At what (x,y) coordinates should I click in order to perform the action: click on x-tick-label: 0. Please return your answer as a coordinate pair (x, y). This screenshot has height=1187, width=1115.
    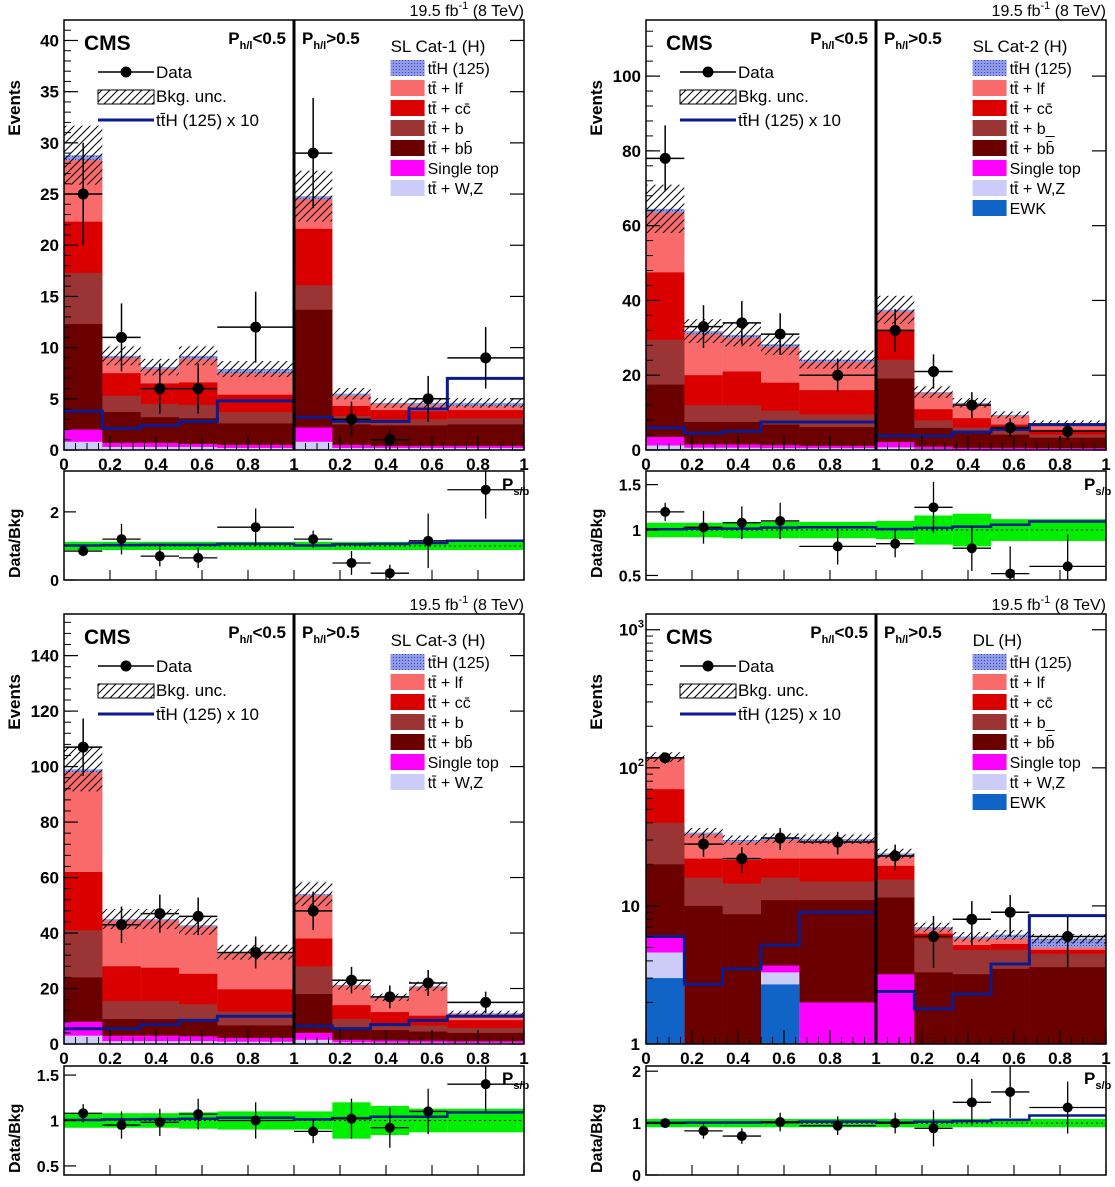
    Looking at the image, I should click on (645, 1058).